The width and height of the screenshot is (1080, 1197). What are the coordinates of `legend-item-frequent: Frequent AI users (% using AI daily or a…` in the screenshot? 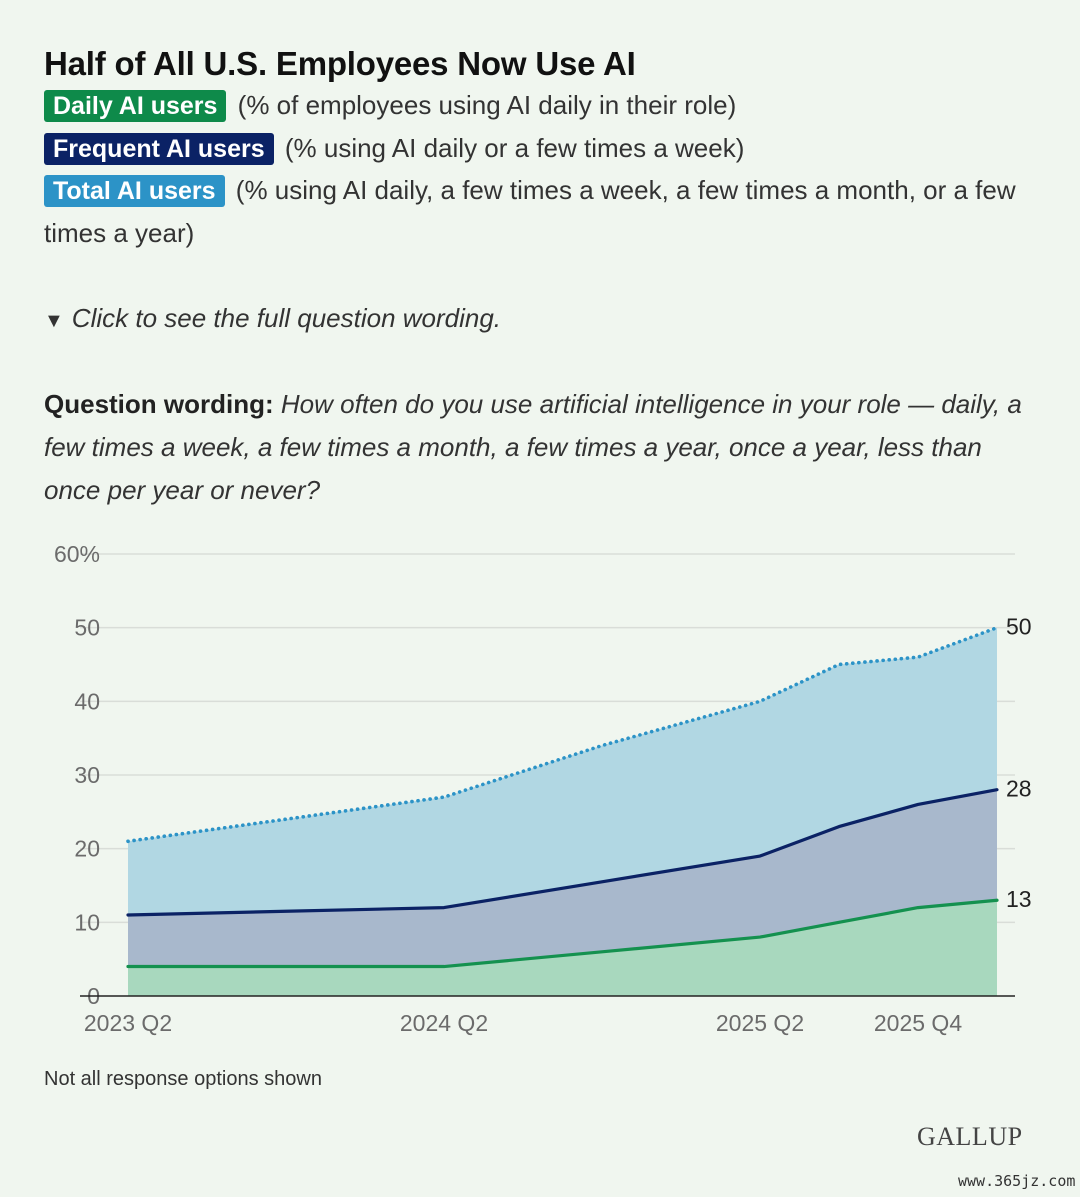 It's located at (544, 148).